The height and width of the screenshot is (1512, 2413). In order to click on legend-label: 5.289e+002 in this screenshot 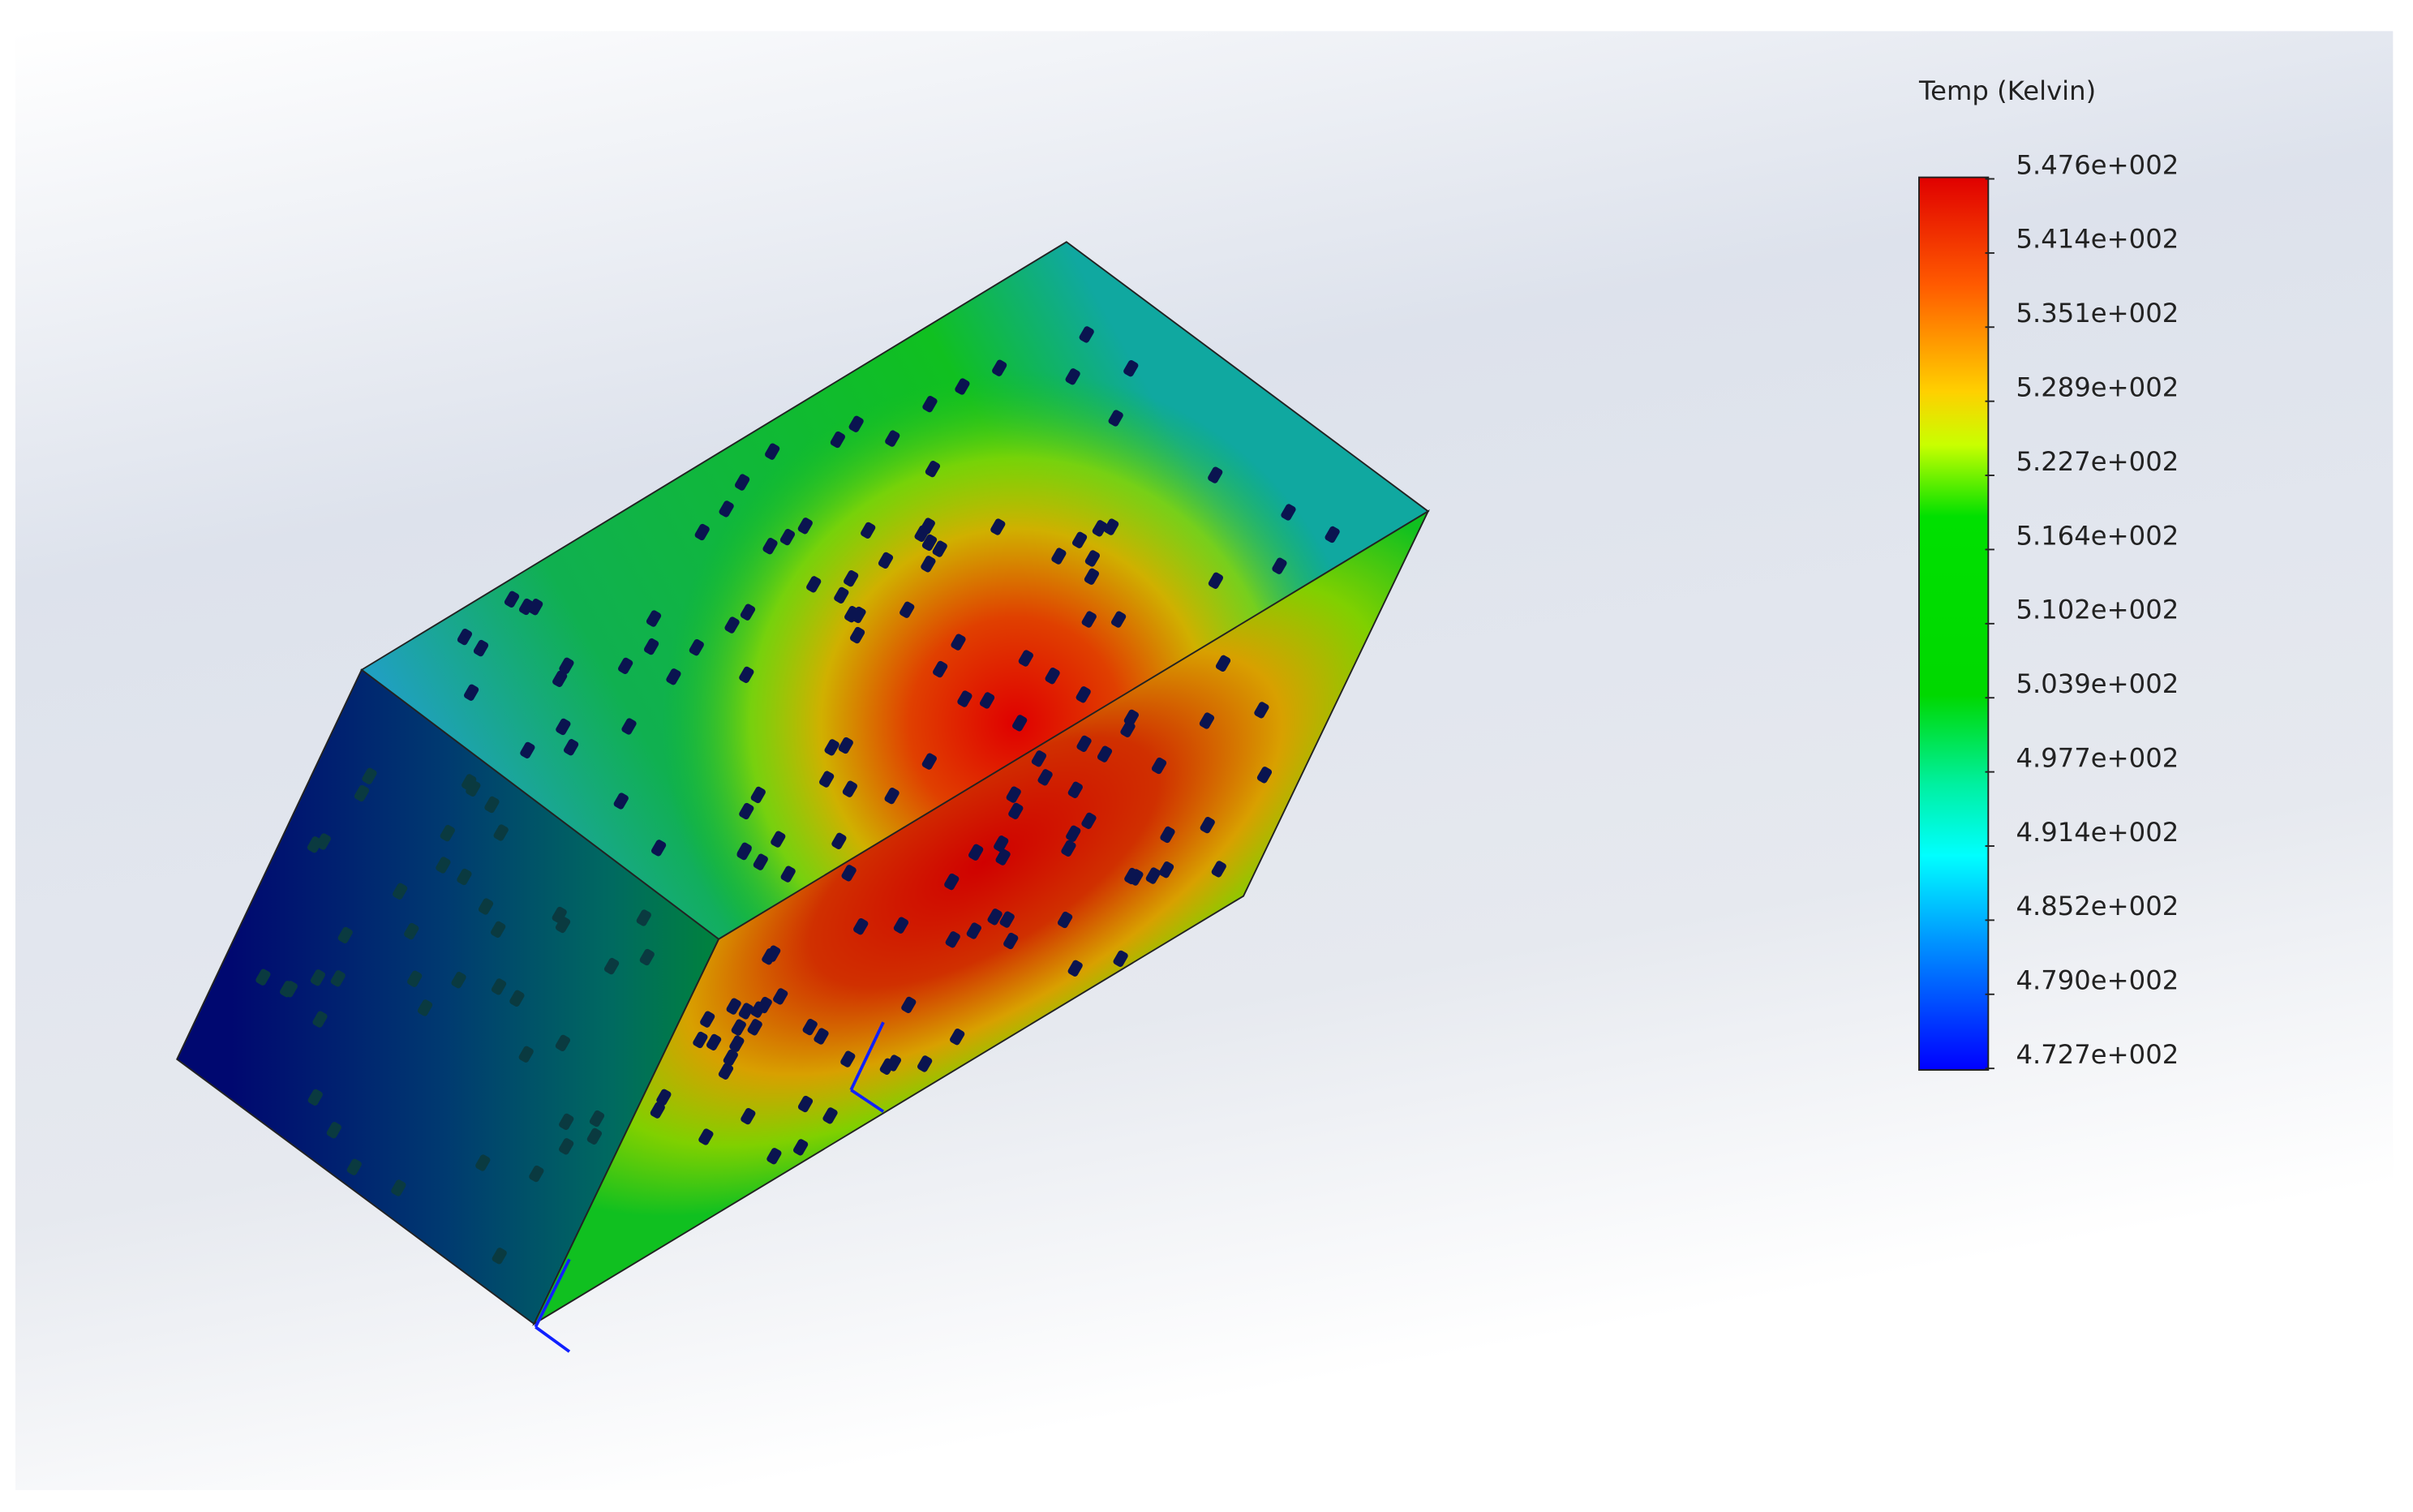, I will do `click(2098, 387)`.